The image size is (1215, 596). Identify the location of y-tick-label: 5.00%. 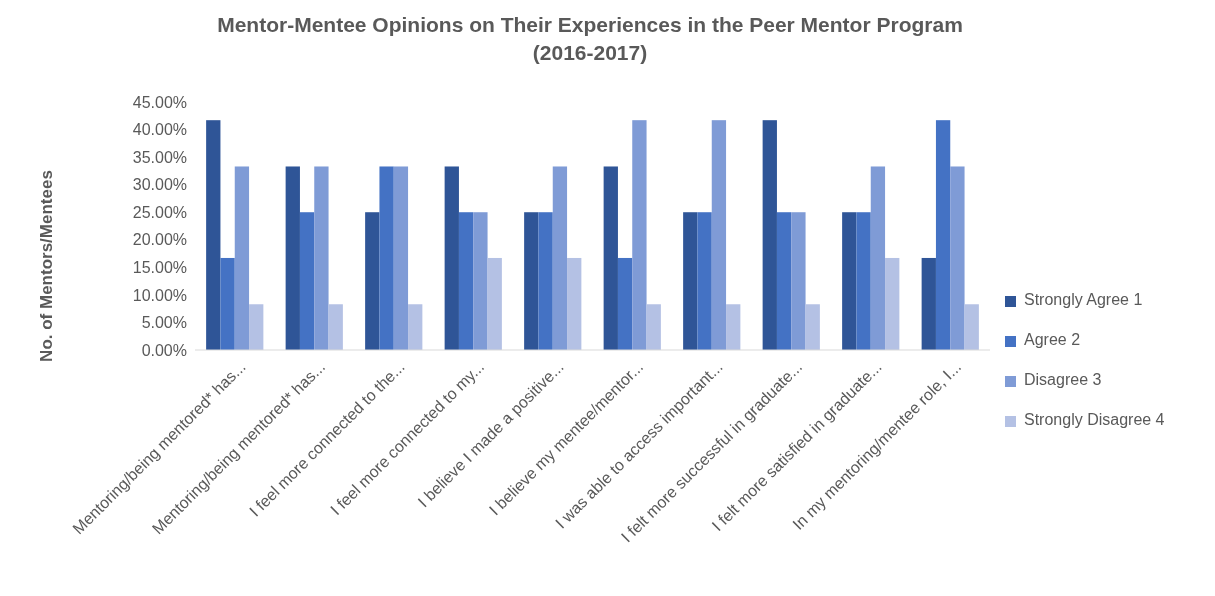
(164, 323).